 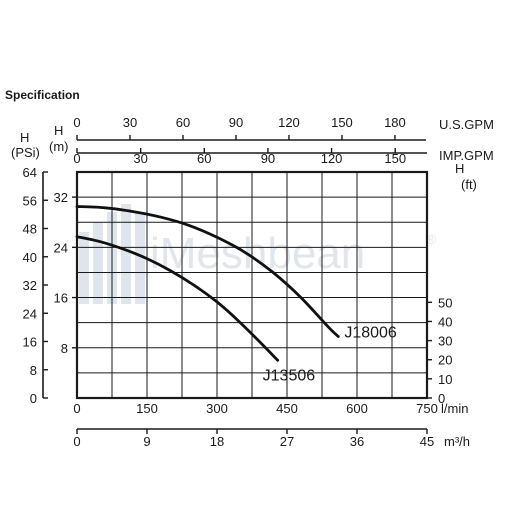 I want to click on lmin-tick-label: 600, so click(x=357, y=408).